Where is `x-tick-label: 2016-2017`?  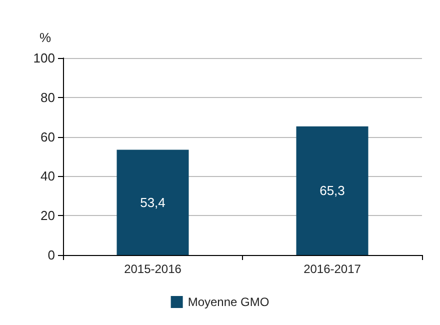 x-tick-label: 2016-2017 is located at coordinates (333, 269).